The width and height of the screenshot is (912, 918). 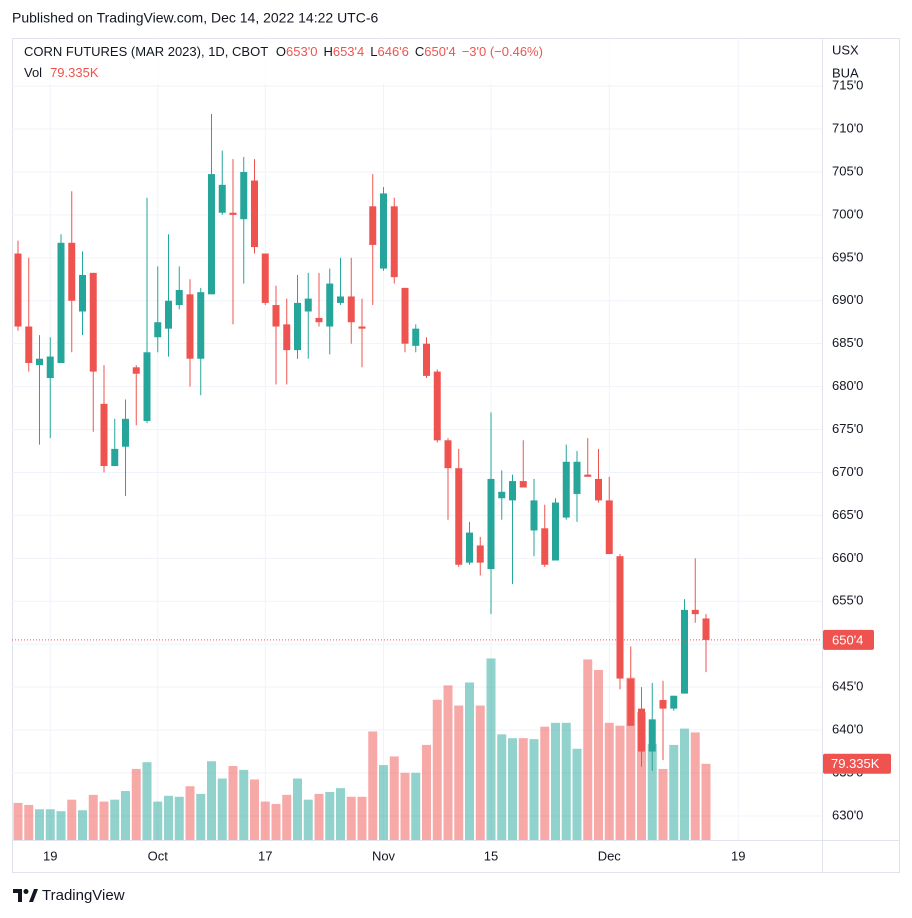 What do you see at coordinates (327, 51) in the screenshot?
I see `ohlc-key: H` at bounding box center [327, 51].